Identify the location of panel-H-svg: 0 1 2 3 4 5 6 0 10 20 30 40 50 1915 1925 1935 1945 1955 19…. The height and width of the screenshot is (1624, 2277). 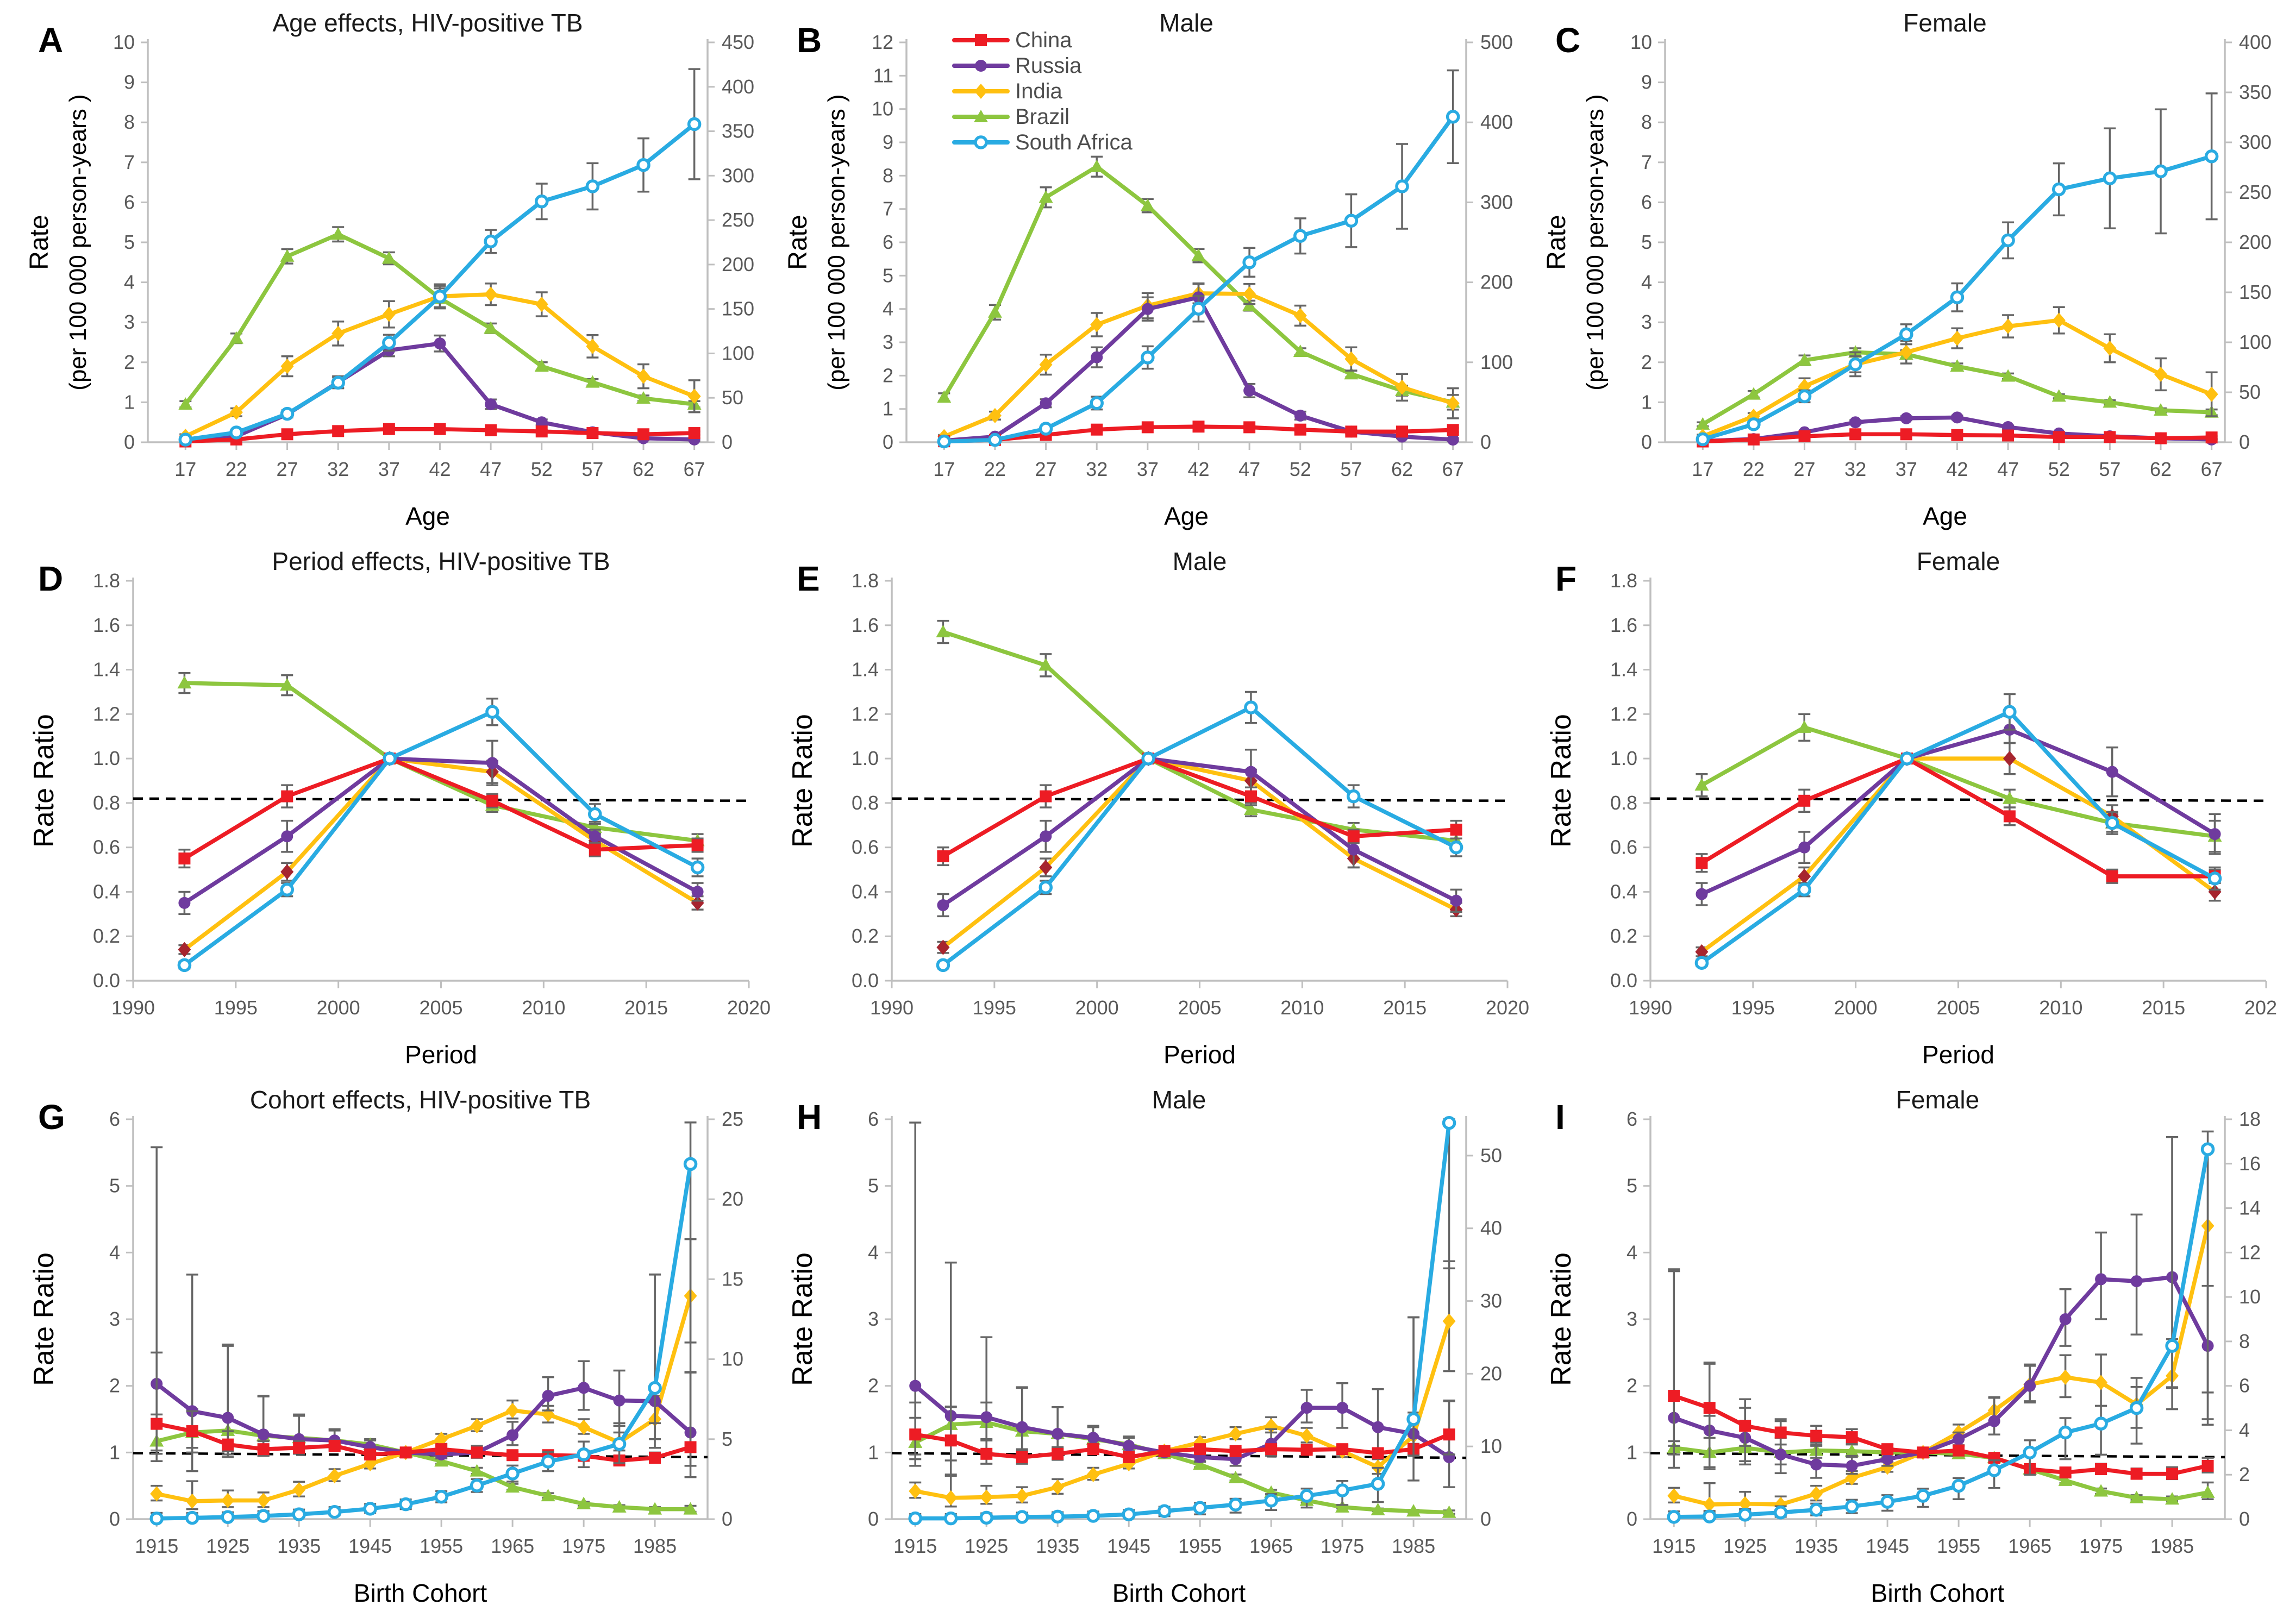
(1144, 1347).